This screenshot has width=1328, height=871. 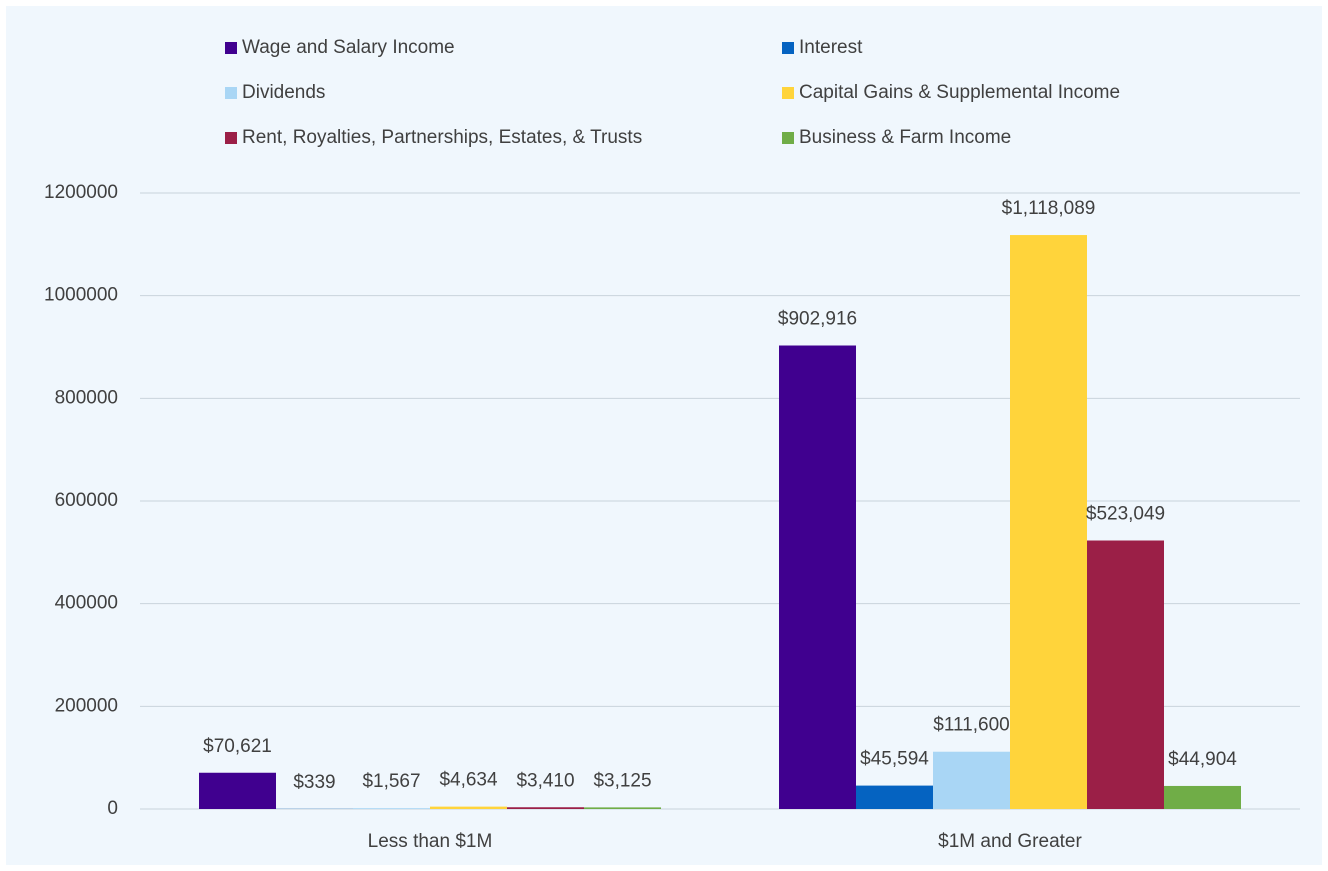 I want to click on y-tick-label: 200000, so click(x=86, y=705).